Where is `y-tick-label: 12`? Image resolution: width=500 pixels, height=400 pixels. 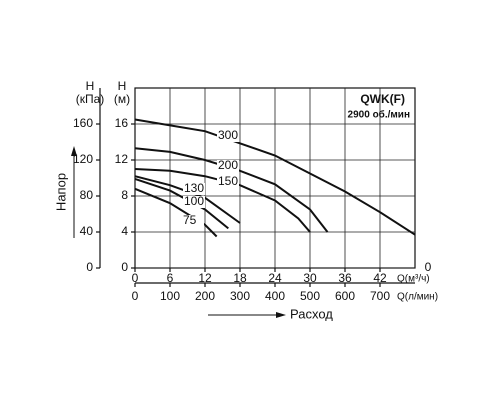 y-tick-label: 12 is located at coordinates (122, 159).